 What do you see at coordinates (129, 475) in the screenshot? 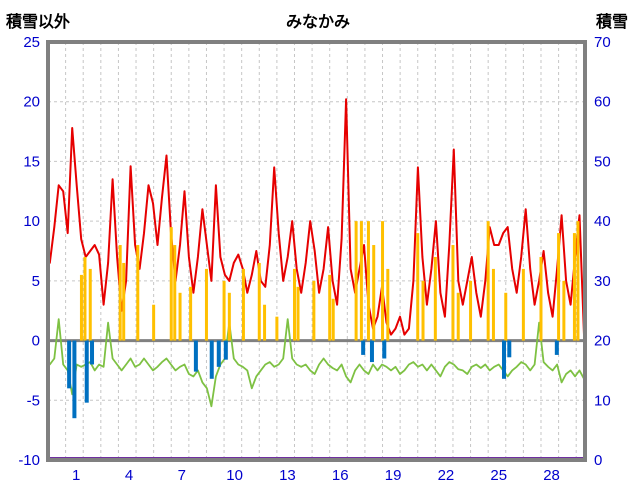
I see `svg-text: 4` at bounding box center [129, 475].